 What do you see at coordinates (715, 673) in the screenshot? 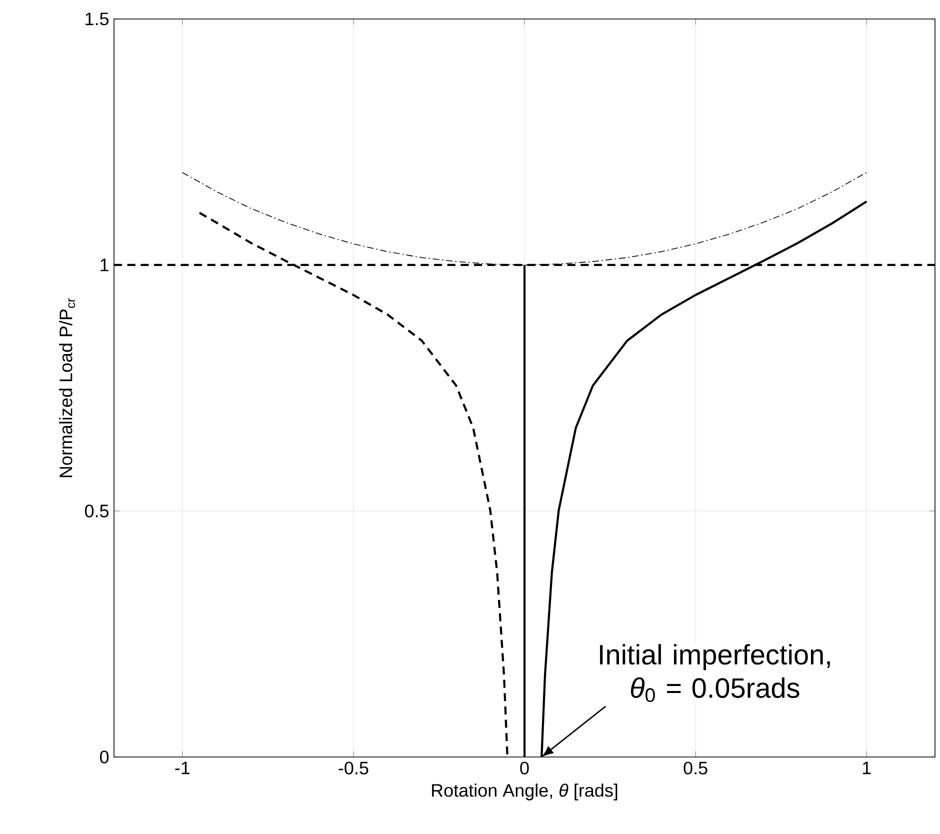
I see `annotation: Initial imperfection, θ$_{0}$ = 0.05rads` at bounding box center [715, 673].